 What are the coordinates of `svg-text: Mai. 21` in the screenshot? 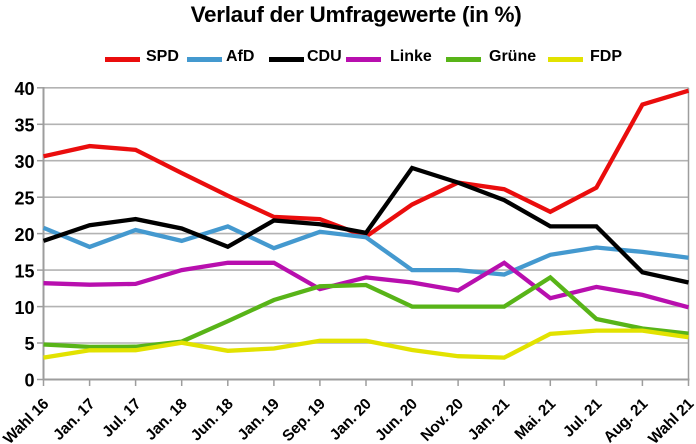 It's located at (536, 419).